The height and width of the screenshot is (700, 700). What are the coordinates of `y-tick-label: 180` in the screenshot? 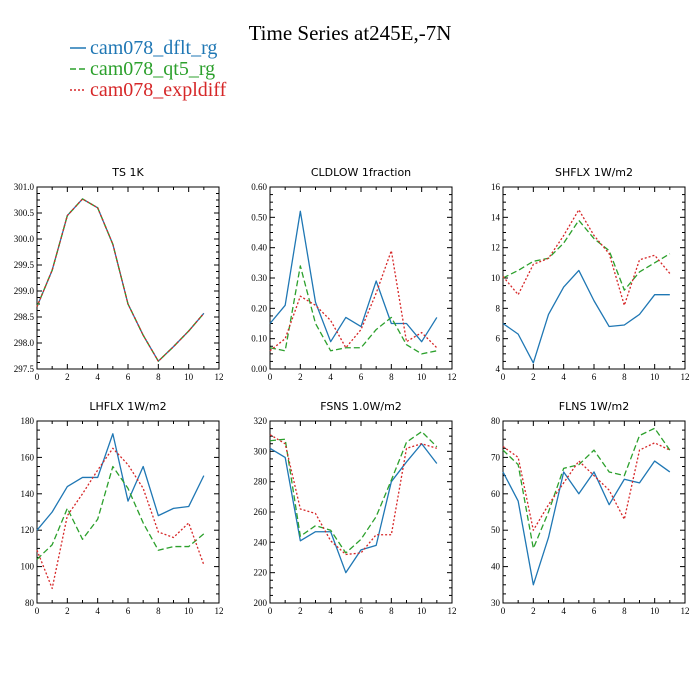 It's located at (28, 421).